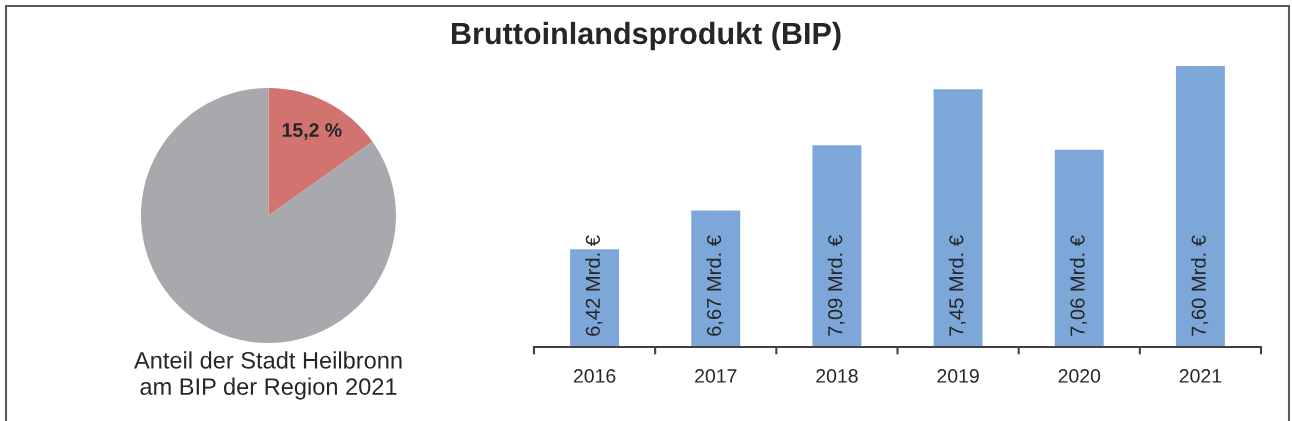 The width and height of the screenshot is (1292, 421). What do you see at coordinates (312, 131) in the screenshot?
I see `data-label: 15,2 %` at bounding box center [312, 131].